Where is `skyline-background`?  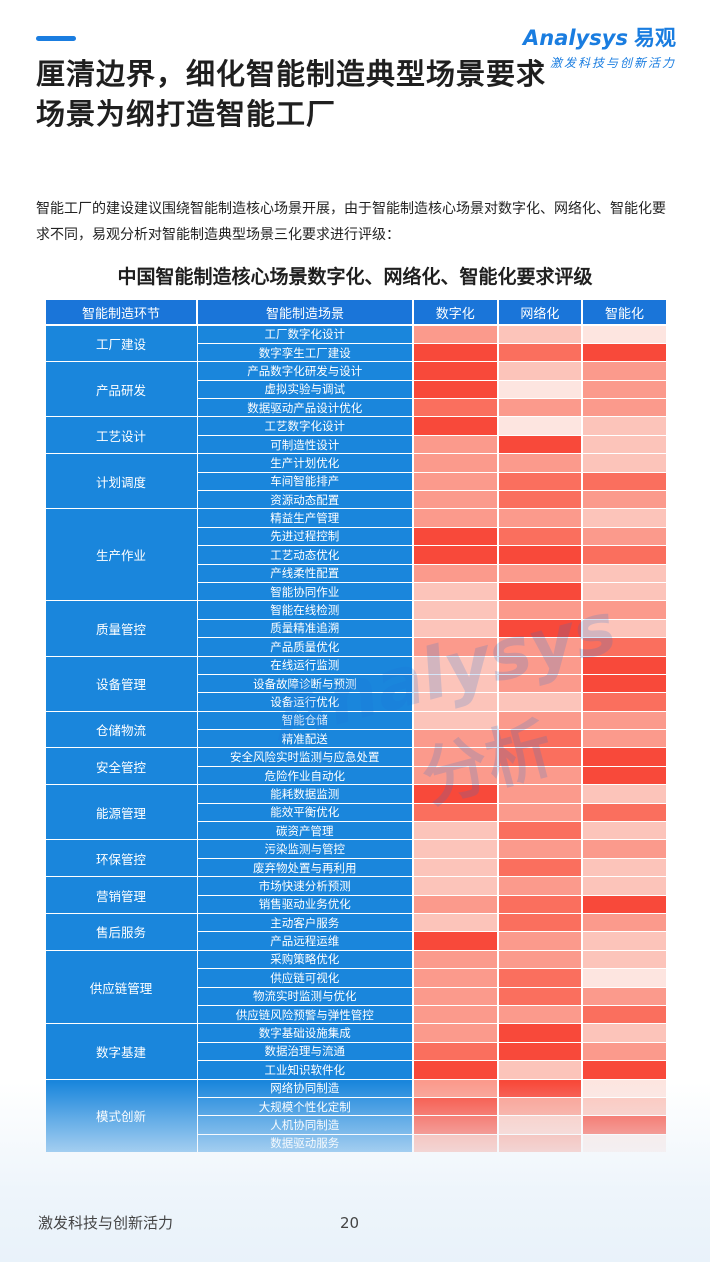 skyline-background is located at coordinates (355, 1172).